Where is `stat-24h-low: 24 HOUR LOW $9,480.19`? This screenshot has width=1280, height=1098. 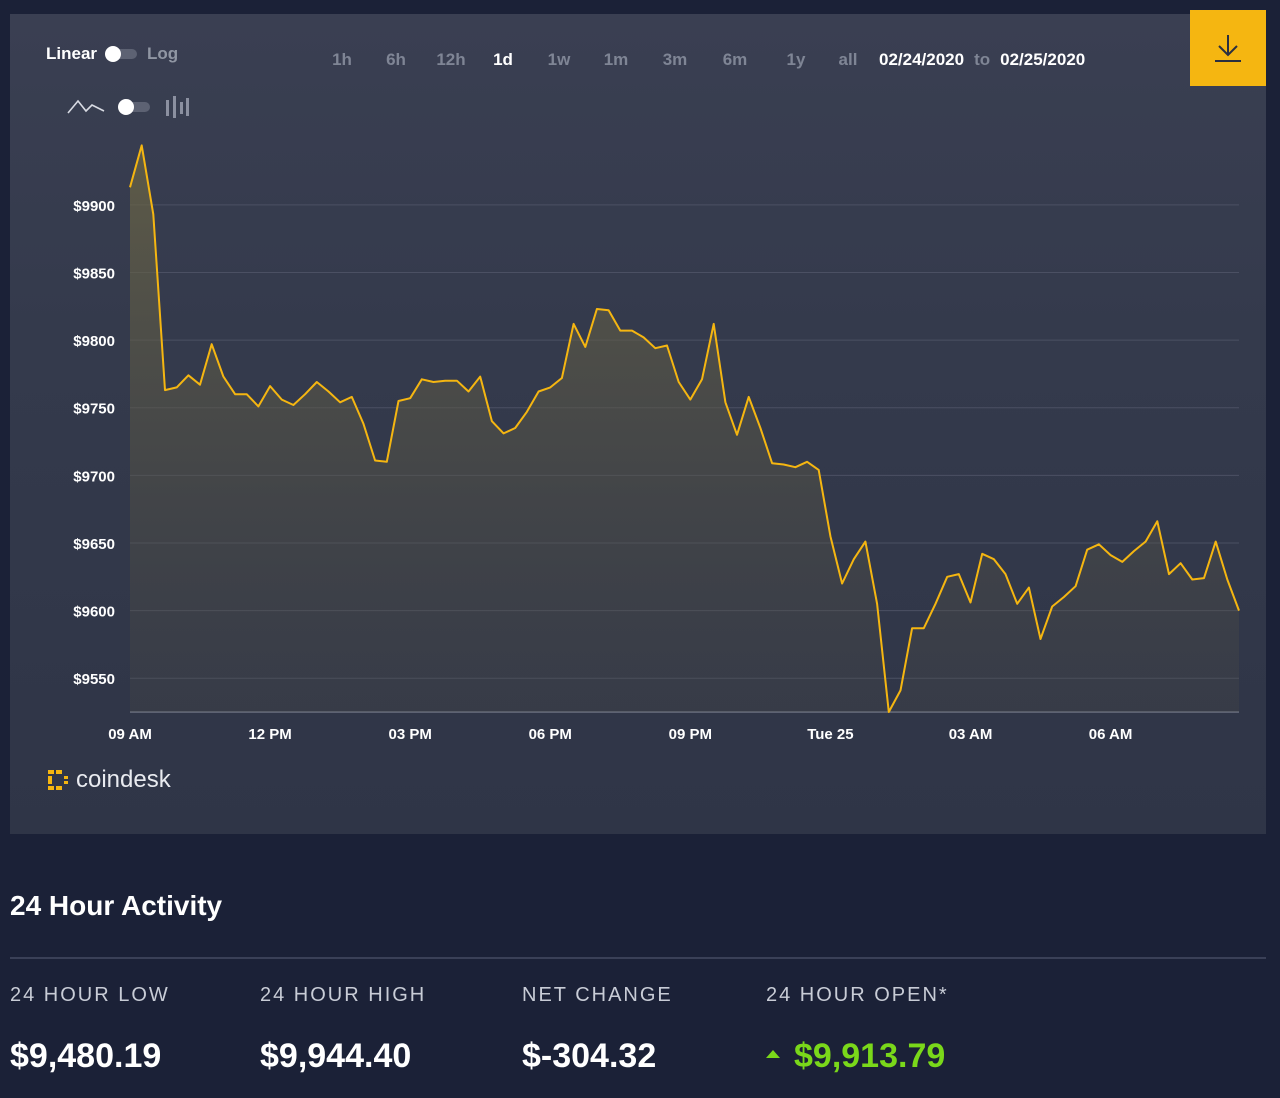
stat-24h-low: 24 HOUR LOW $9,480.19 is located at coordinates (90, 1030).